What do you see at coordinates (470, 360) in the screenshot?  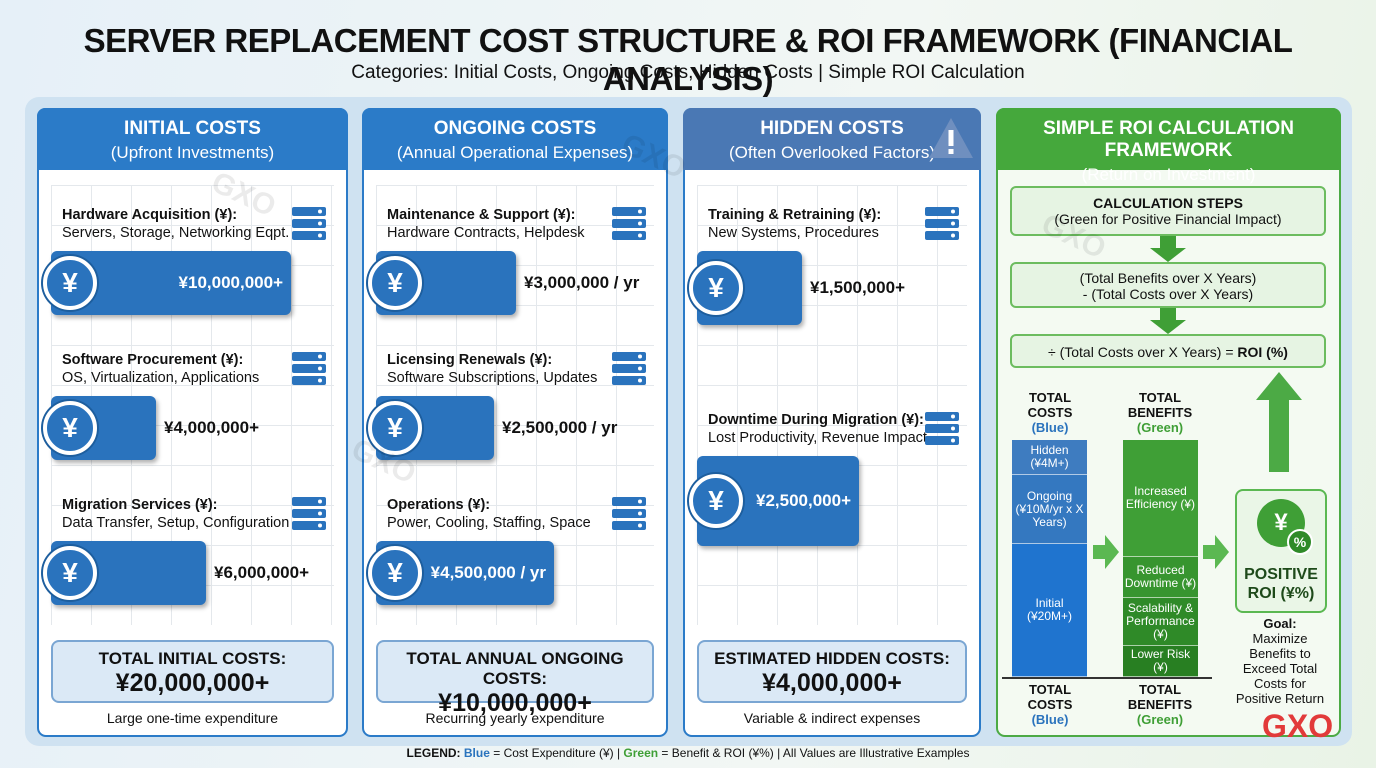 I see `item-title: Licensing Renewals (¥):` at bounding box center [470, 360].